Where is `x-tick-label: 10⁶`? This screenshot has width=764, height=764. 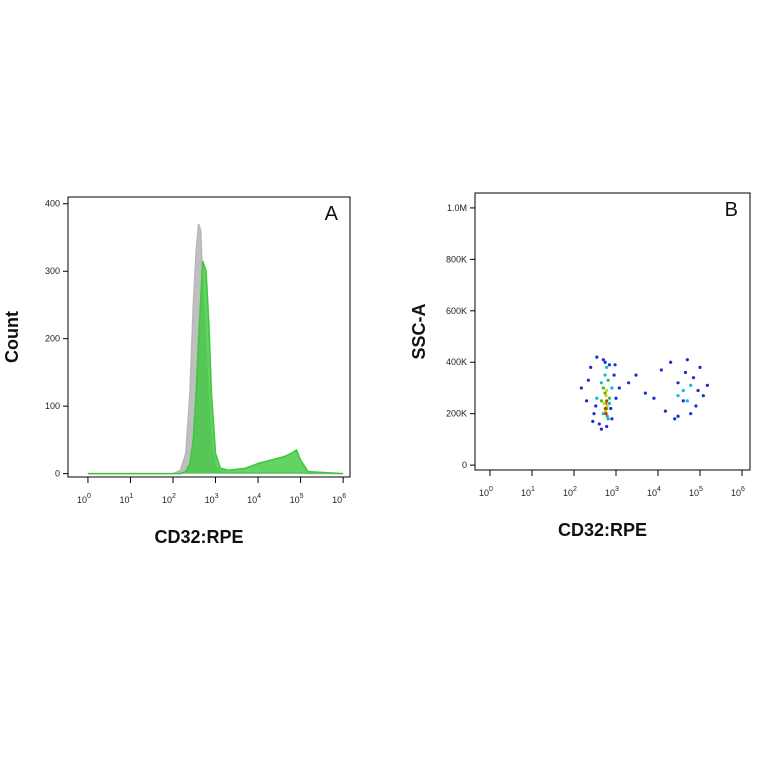
x-tick-label: 10⁶ is located at coordinates (738, 492).